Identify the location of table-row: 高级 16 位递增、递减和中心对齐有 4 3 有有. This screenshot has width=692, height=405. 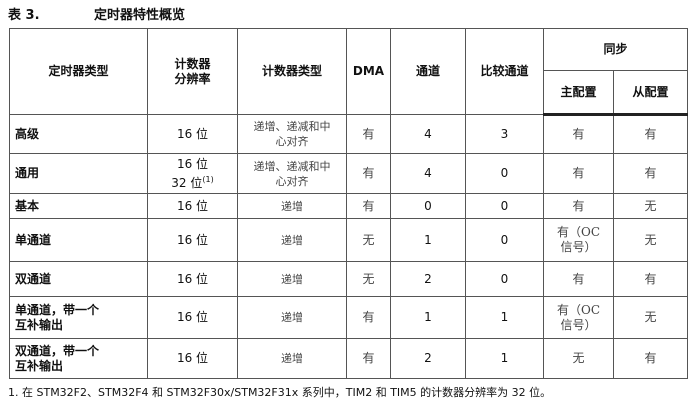
(349, 134).